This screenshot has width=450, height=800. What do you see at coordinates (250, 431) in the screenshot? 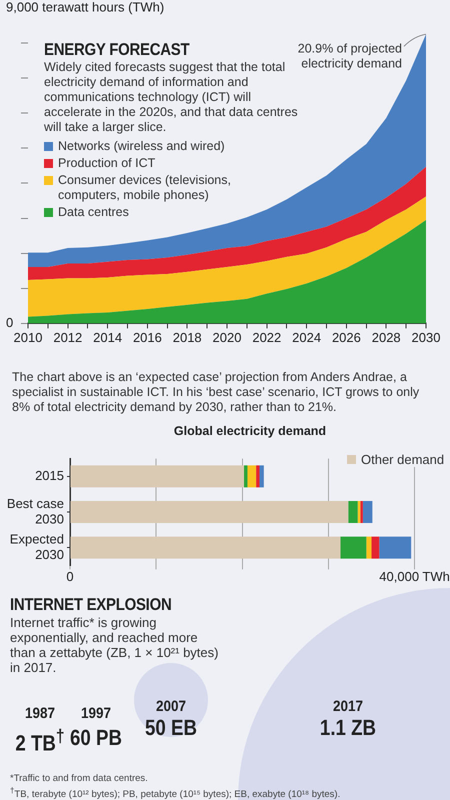
I see `chart-title: Global electricity demand` at bounding box center [250, 431].